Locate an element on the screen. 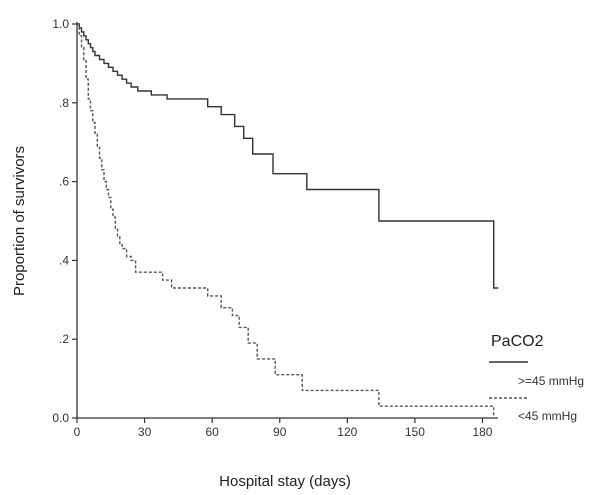 The height and width of the screenshot is (495, 604). x-tick-label: 30 is located at coordinates (145, 432).